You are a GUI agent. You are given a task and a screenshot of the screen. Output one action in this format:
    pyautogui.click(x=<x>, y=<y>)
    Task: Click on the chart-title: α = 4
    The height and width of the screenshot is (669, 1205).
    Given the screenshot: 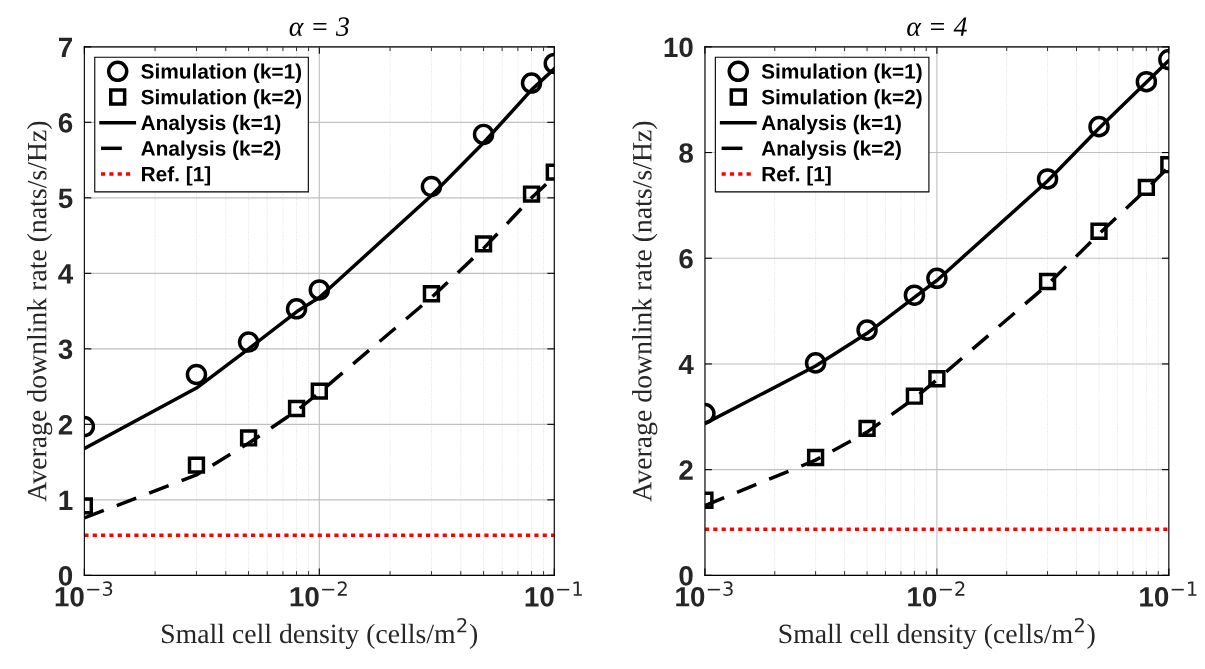 What is the action you would take?
    pyautogui.click(x=937, y=27)
    